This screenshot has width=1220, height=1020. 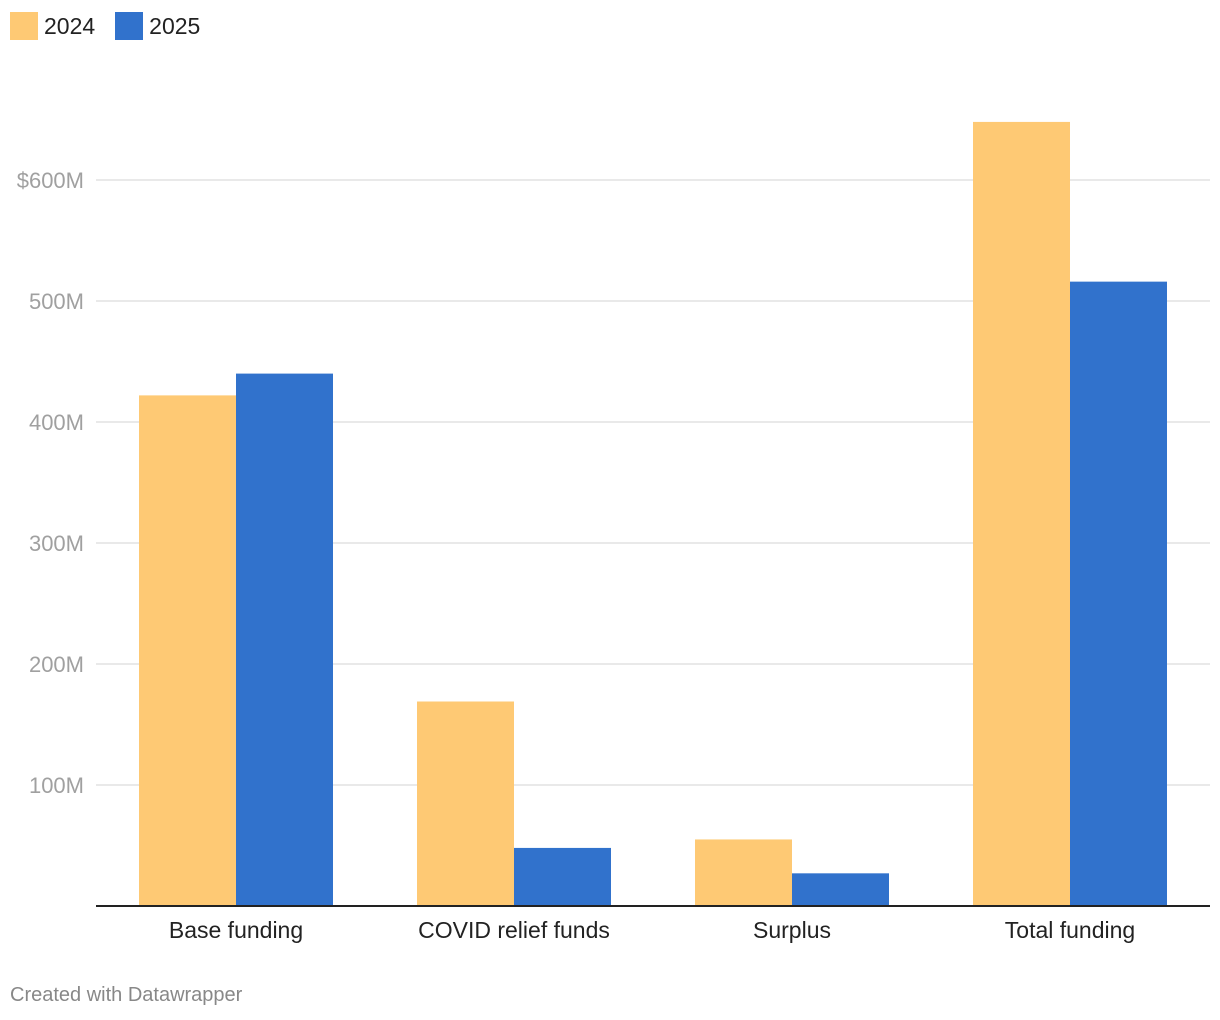 I want to click on legend-label-2024: 2024, so click(x=70, y=25).